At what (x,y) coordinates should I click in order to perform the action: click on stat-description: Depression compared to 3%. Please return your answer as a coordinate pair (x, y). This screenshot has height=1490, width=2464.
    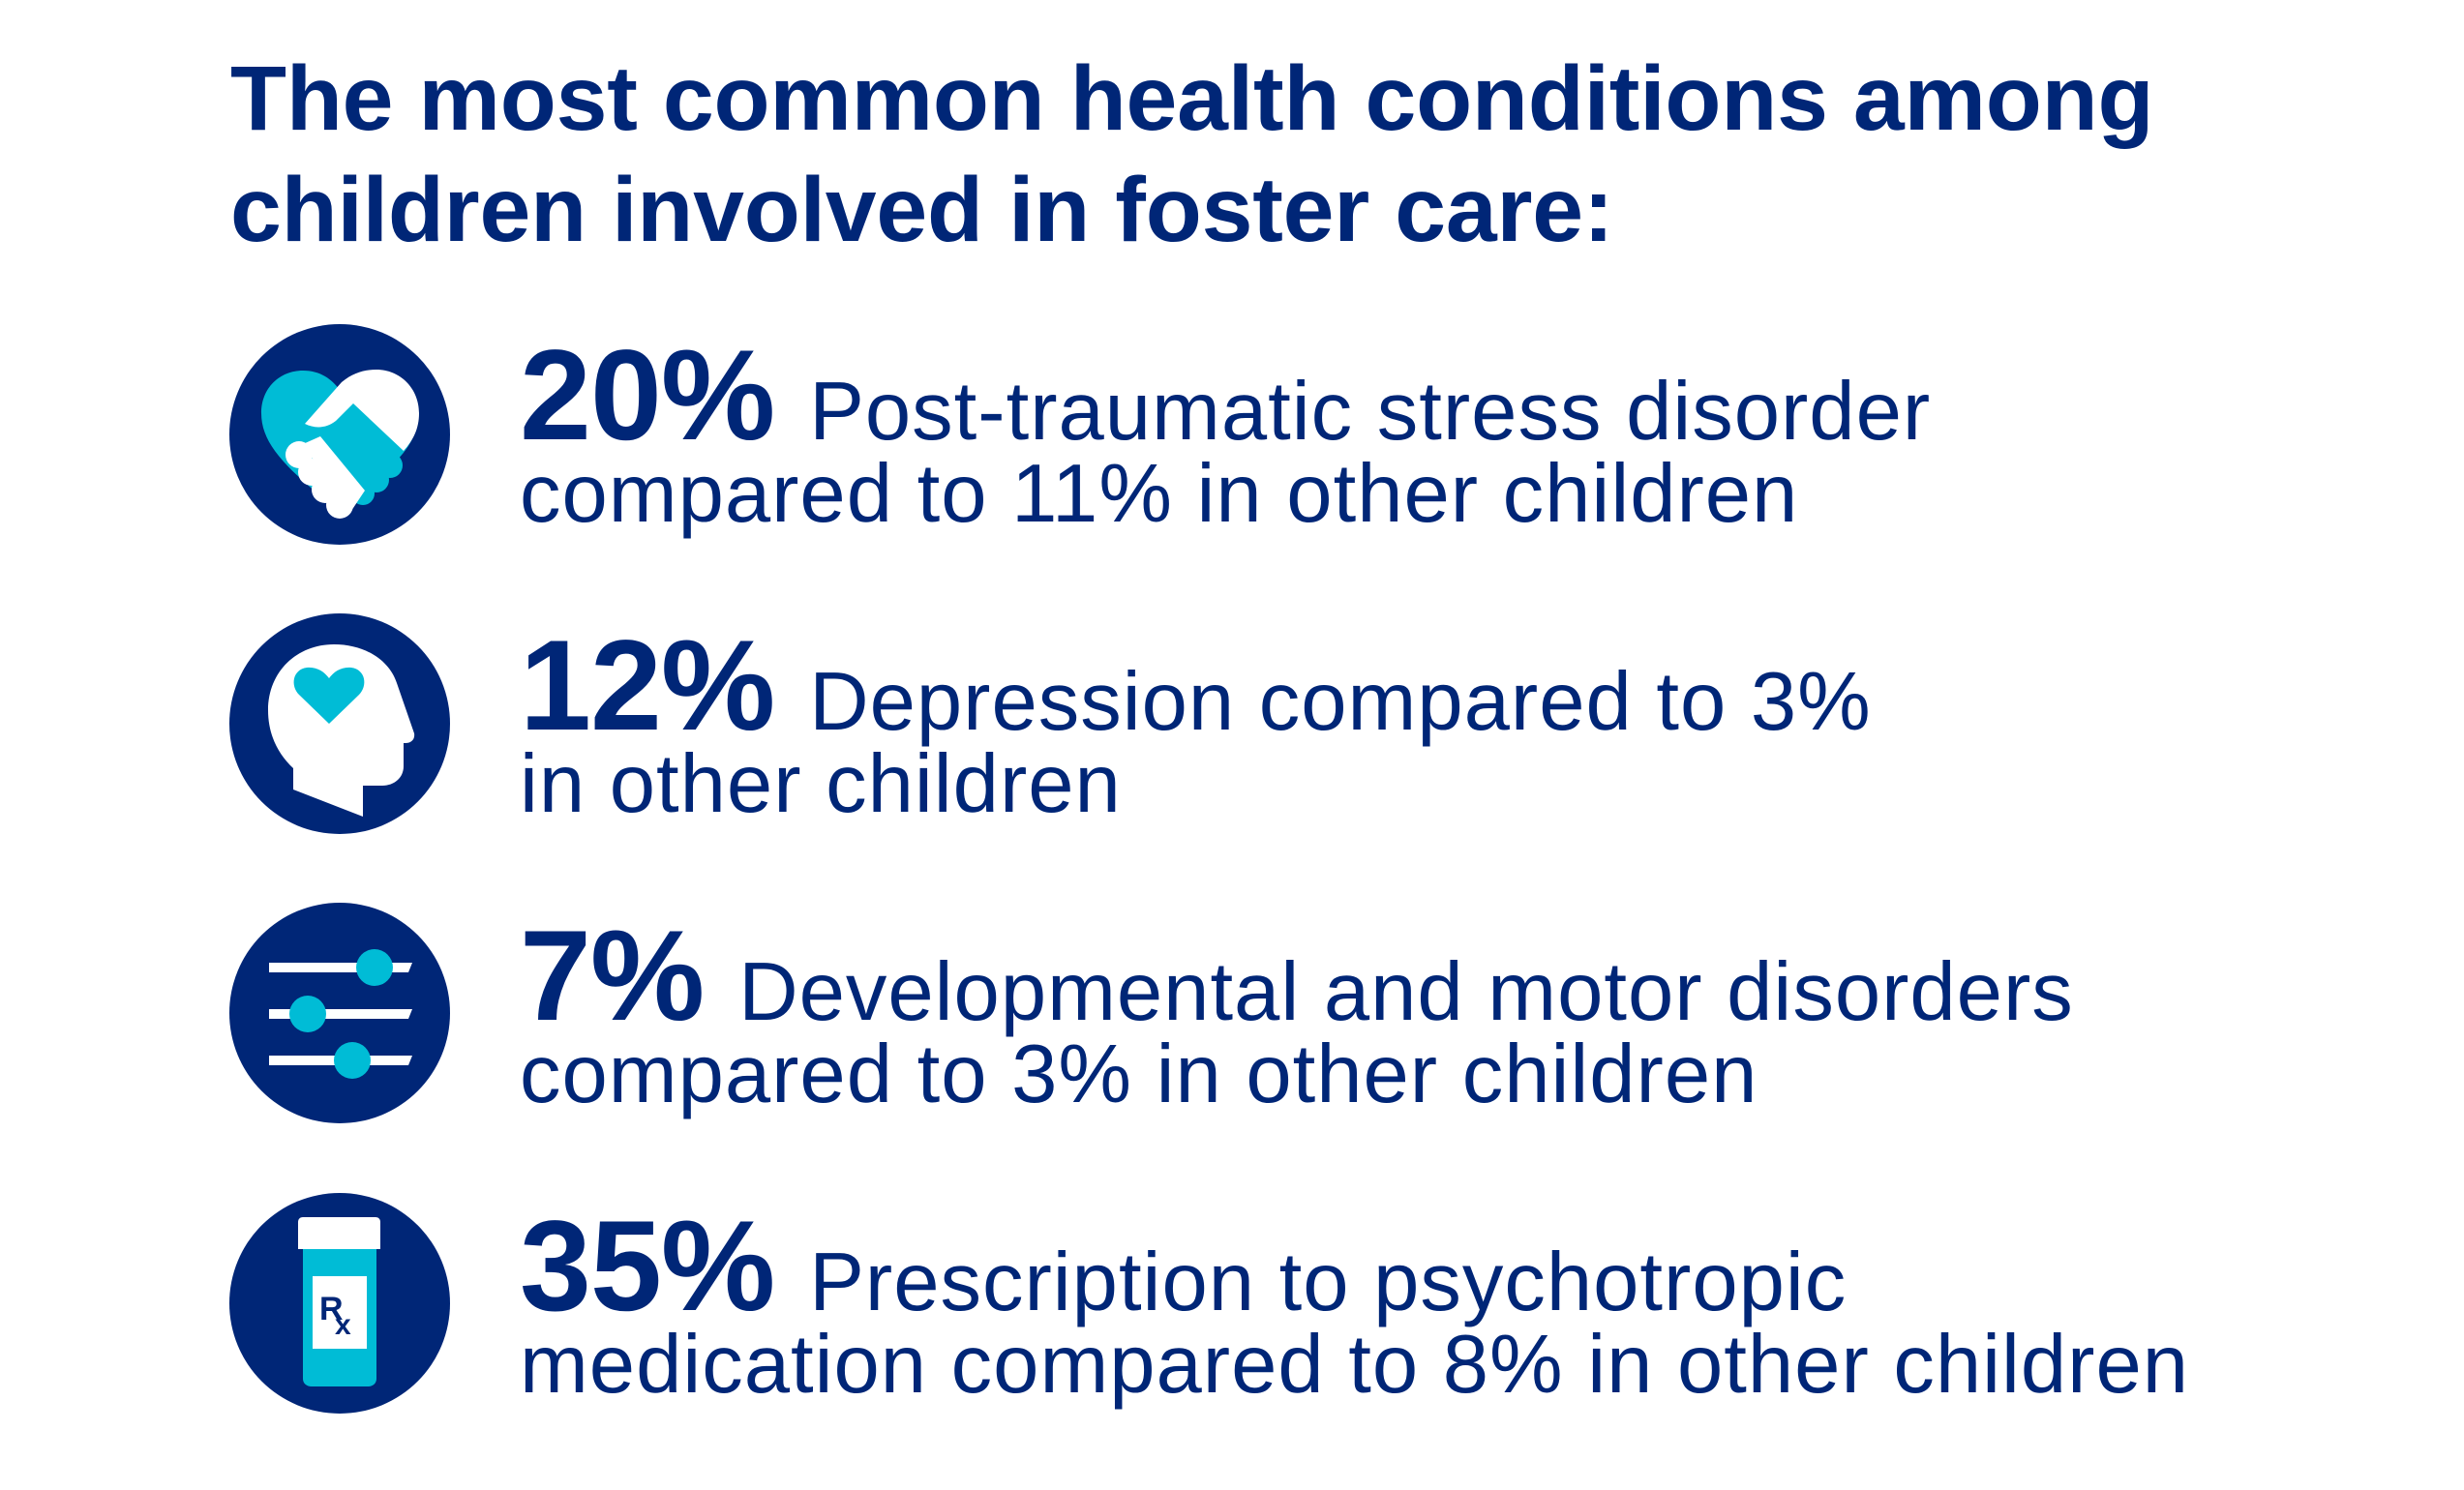
    Looking at the image, I should click on (1340, 702).